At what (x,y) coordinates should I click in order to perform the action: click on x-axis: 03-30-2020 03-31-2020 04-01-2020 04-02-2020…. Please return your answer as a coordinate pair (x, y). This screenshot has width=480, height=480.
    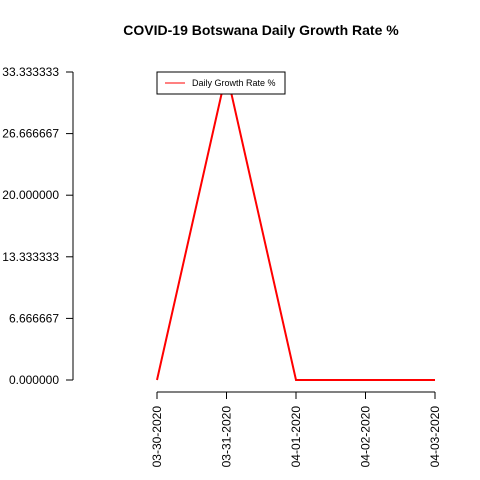
    Looking at the image, I should click on (296, 429).